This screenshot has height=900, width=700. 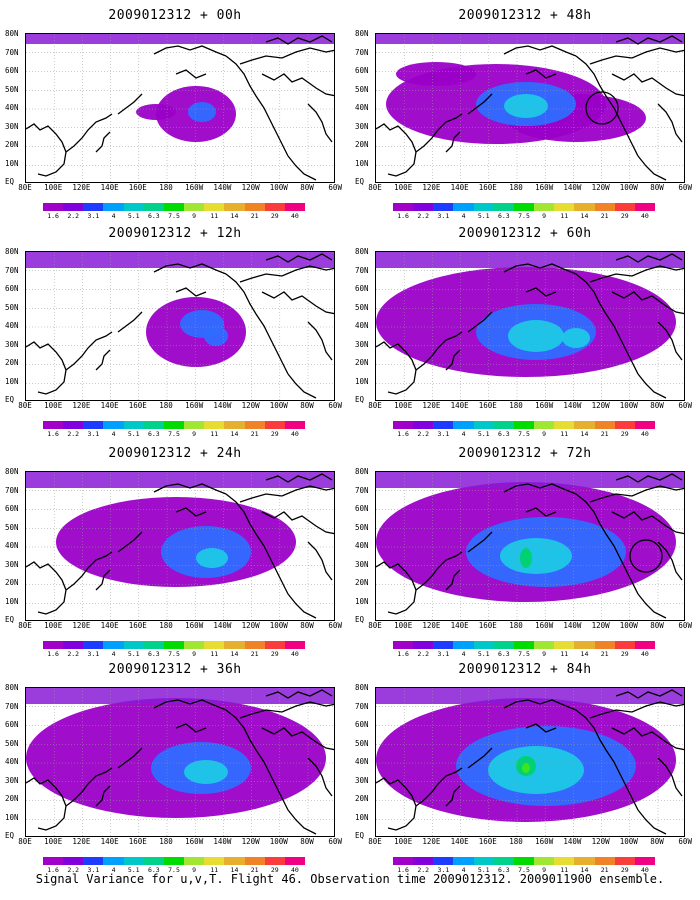 I want to click on colorbar-label: 14, so click(x=584, y=216).